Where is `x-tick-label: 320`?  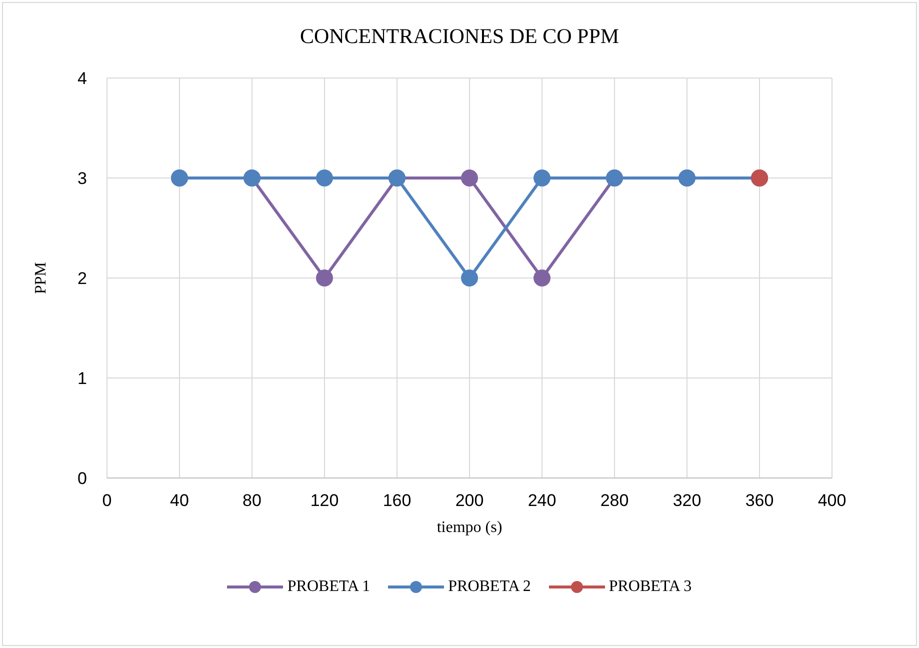
x-tick-label: 320 is located at coordinates (687, 500).